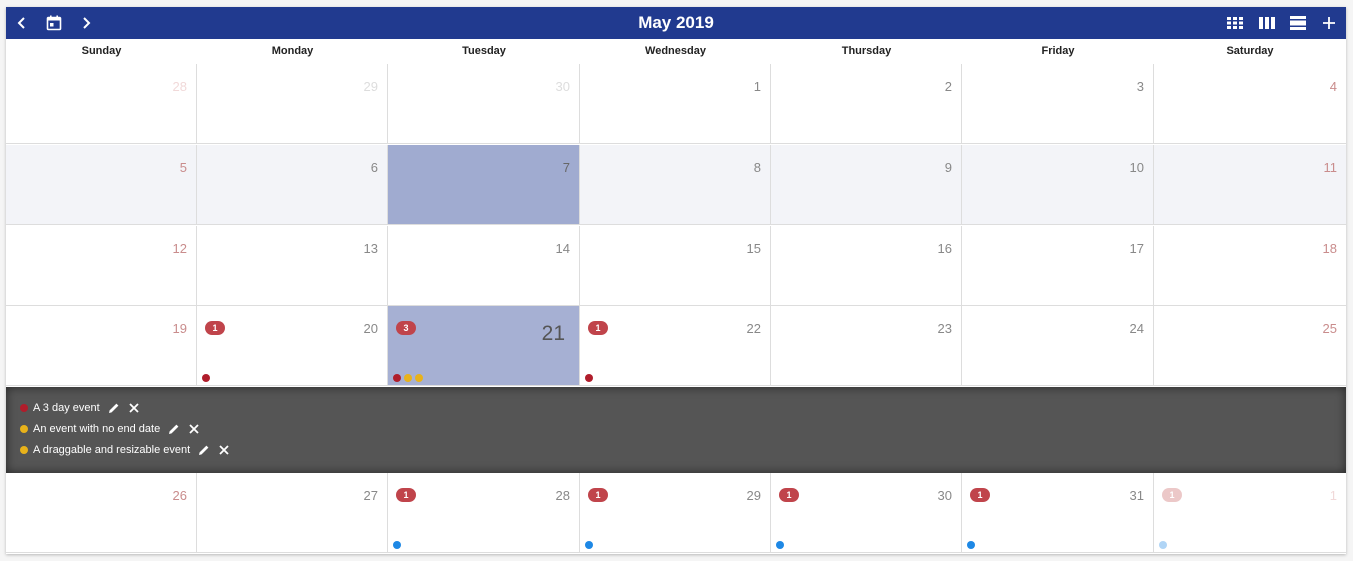 The width and height of the screenshot is (1353, 561). Describe the element at coordinates (66, 408) in the screenshot. I see `event-title: A 3 day event` at that location.